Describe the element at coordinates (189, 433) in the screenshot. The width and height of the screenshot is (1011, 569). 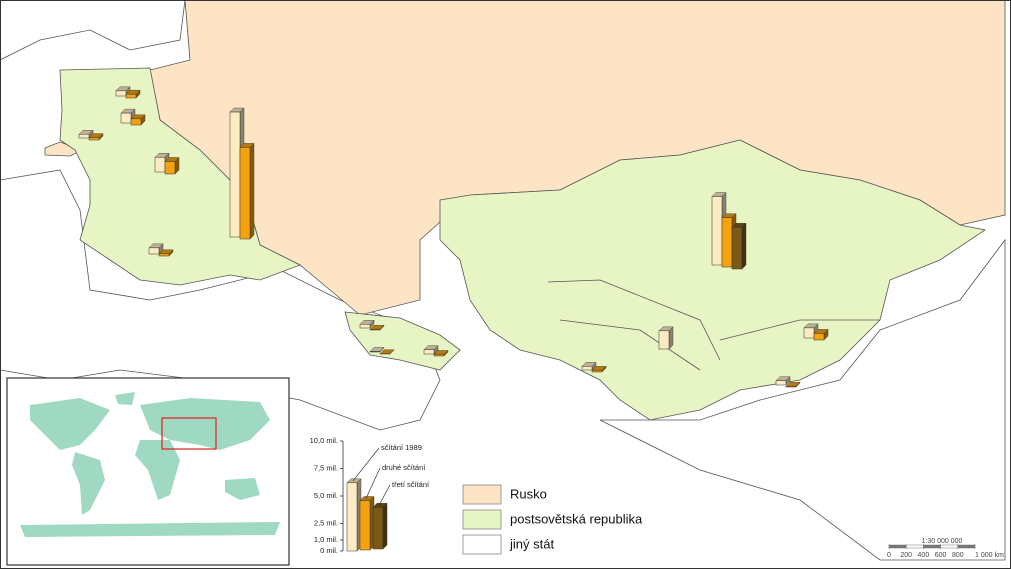
I see `inset-extent` at that location.